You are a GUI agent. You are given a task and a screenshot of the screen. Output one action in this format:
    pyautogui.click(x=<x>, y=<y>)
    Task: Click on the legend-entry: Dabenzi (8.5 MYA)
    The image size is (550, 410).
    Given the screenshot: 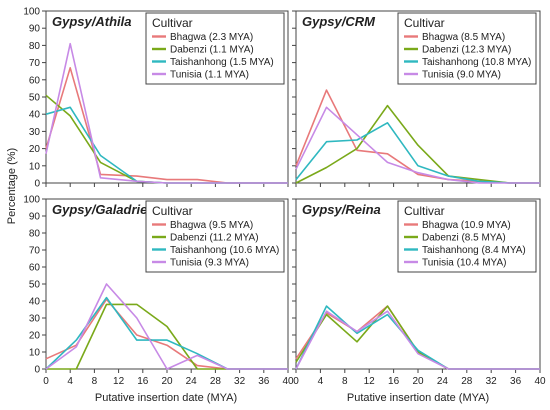 What is the action you would take?
    pyautogui.click(x=464, y=238)
    